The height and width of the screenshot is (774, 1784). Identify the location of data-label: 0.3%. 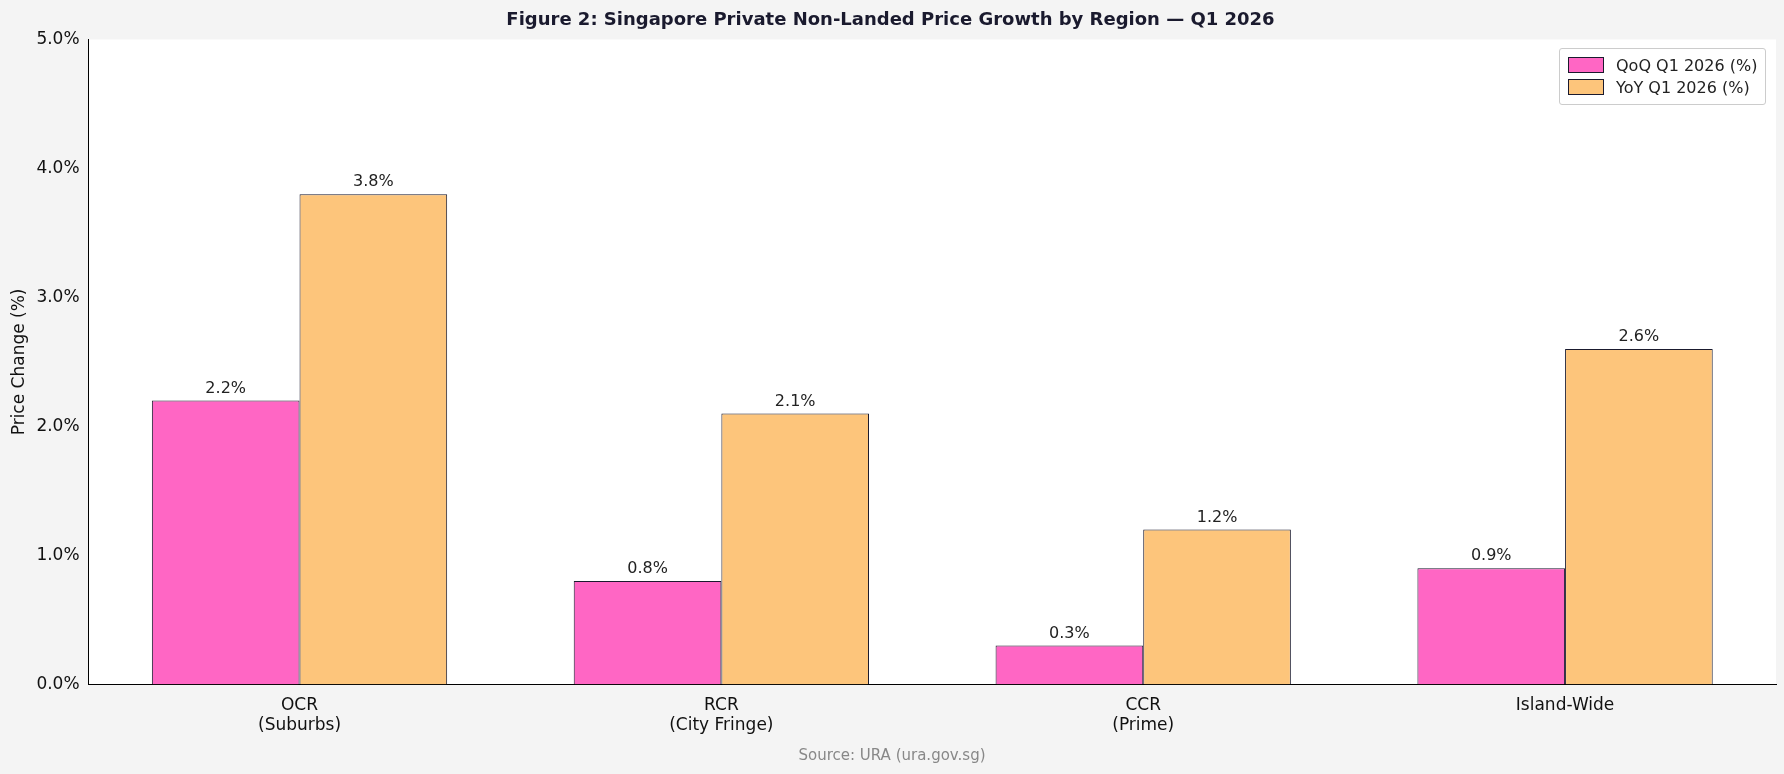
(1069, 632).